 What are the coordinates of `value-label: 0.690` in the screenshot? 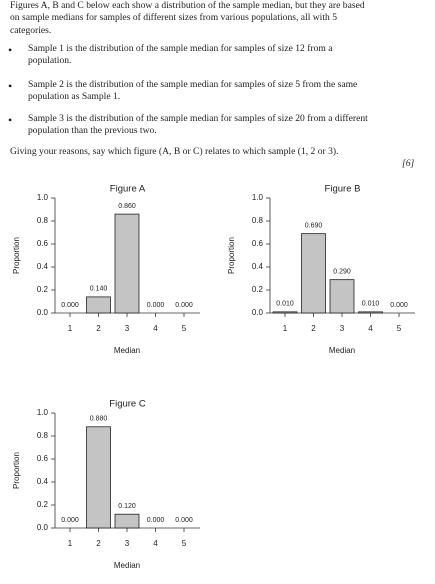 It's located at (314, 225).